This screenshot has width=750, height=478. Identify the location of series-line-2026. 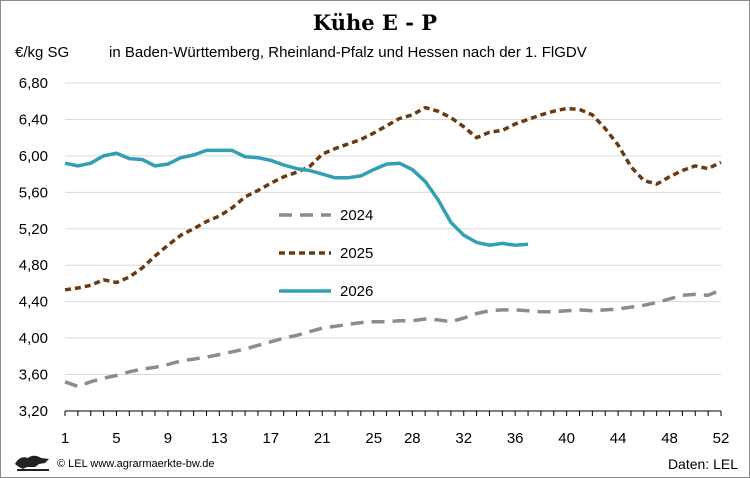
(296, 197).